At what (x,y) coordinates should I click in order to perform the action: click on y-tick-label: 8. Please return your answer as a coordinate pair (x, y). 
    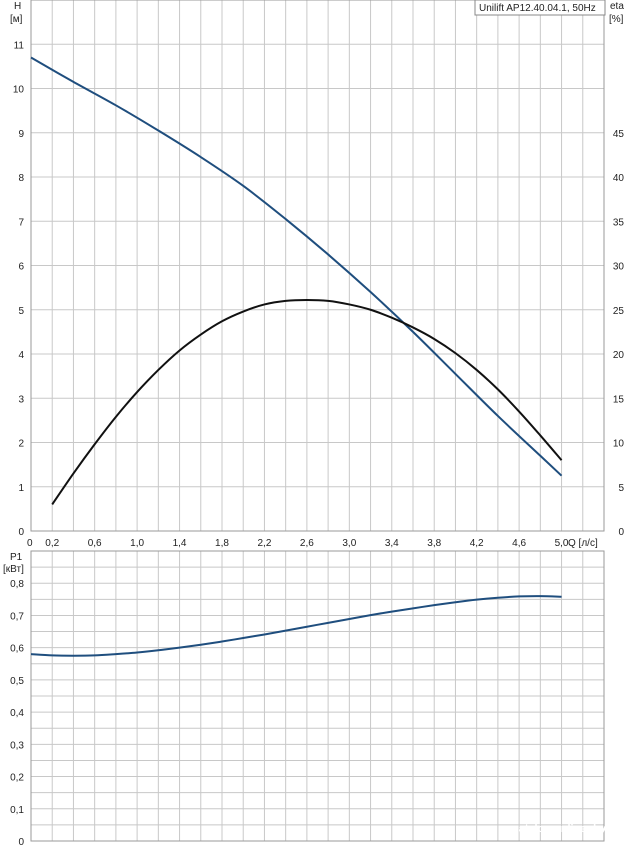
    Looking at the image, I should click on (21, 178).